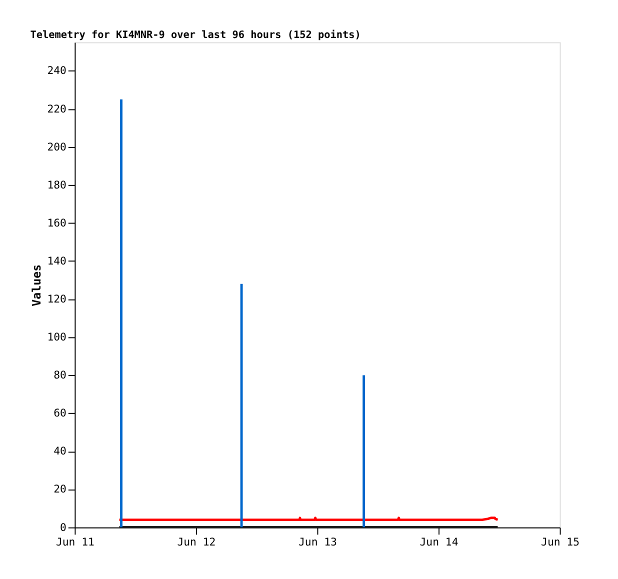 The image size is (618, 579). What do you see at coordinates (195, 34) in the screenshot?
I see `chart-title: Telemetry for KI4MNR-9 over last 96 hours (152 points)` at bounding box center [195, 34].